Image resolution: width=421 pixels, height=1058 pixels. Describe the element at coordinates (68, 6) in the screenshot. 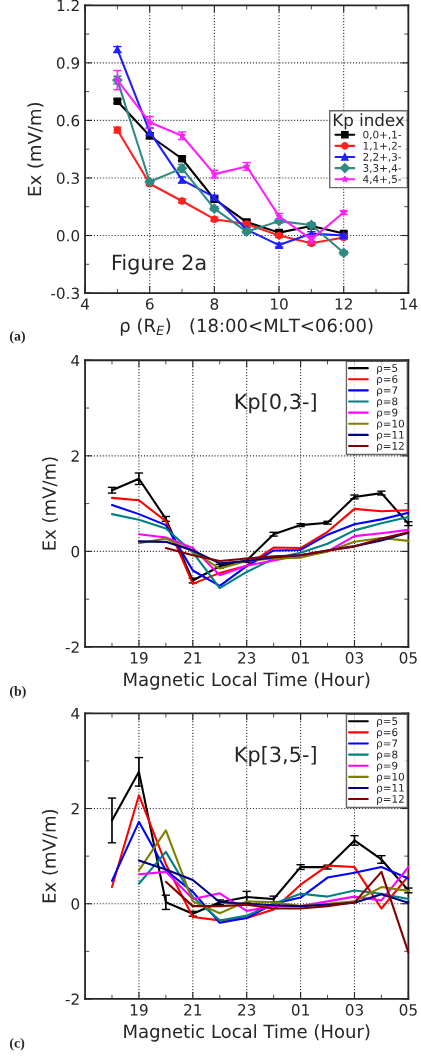

I see `y-tick-label: 1.2` at that location.